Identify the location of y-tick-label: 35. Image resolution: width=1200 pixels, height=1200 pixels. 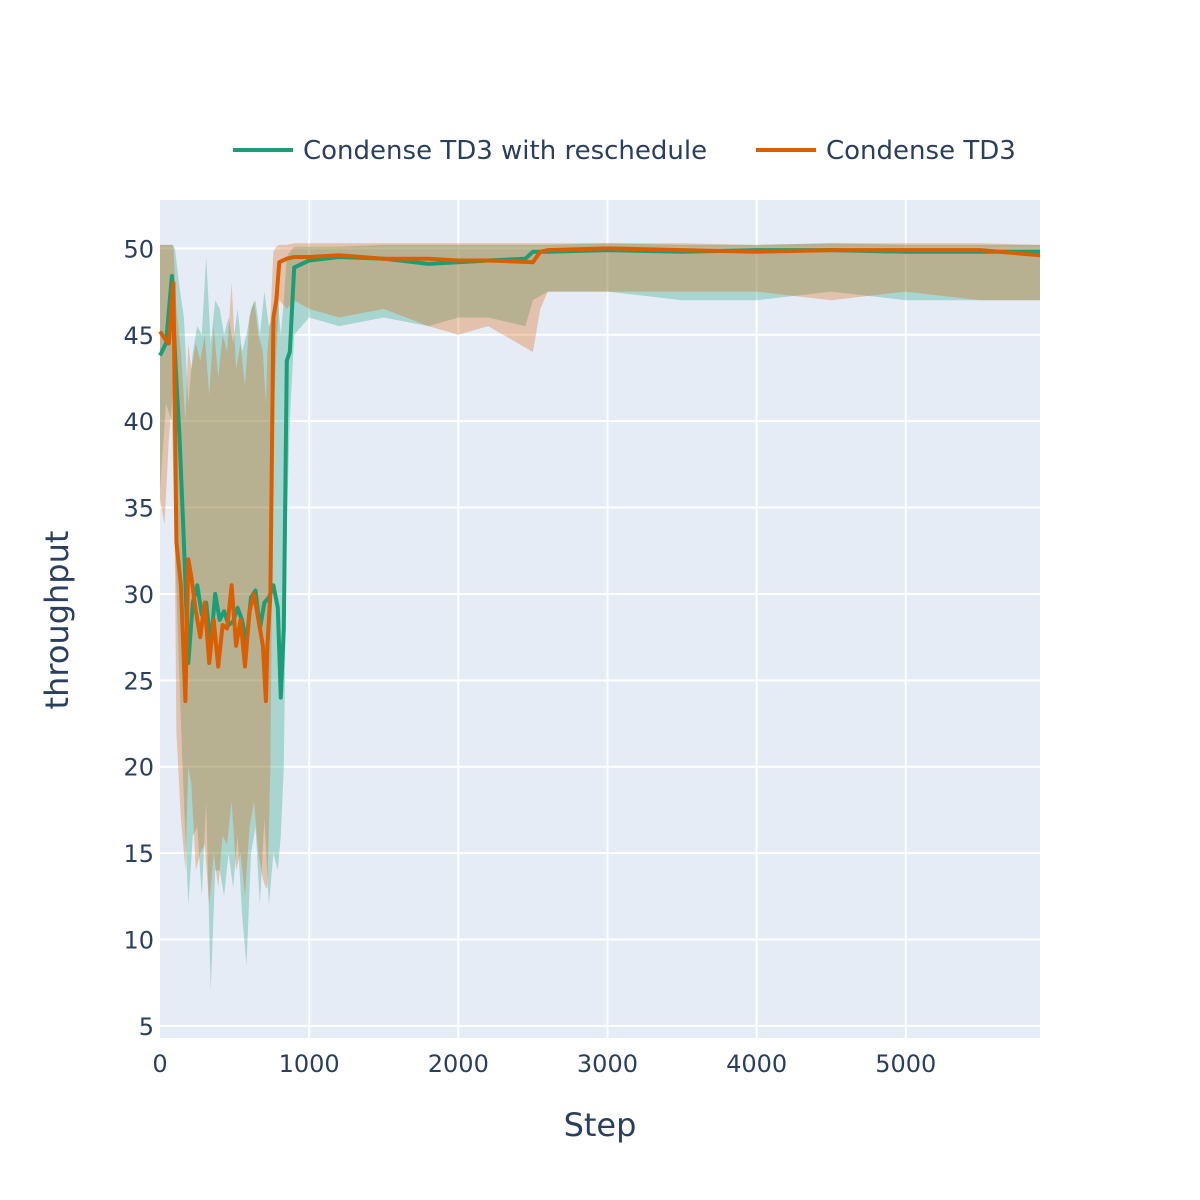
(138, 509).